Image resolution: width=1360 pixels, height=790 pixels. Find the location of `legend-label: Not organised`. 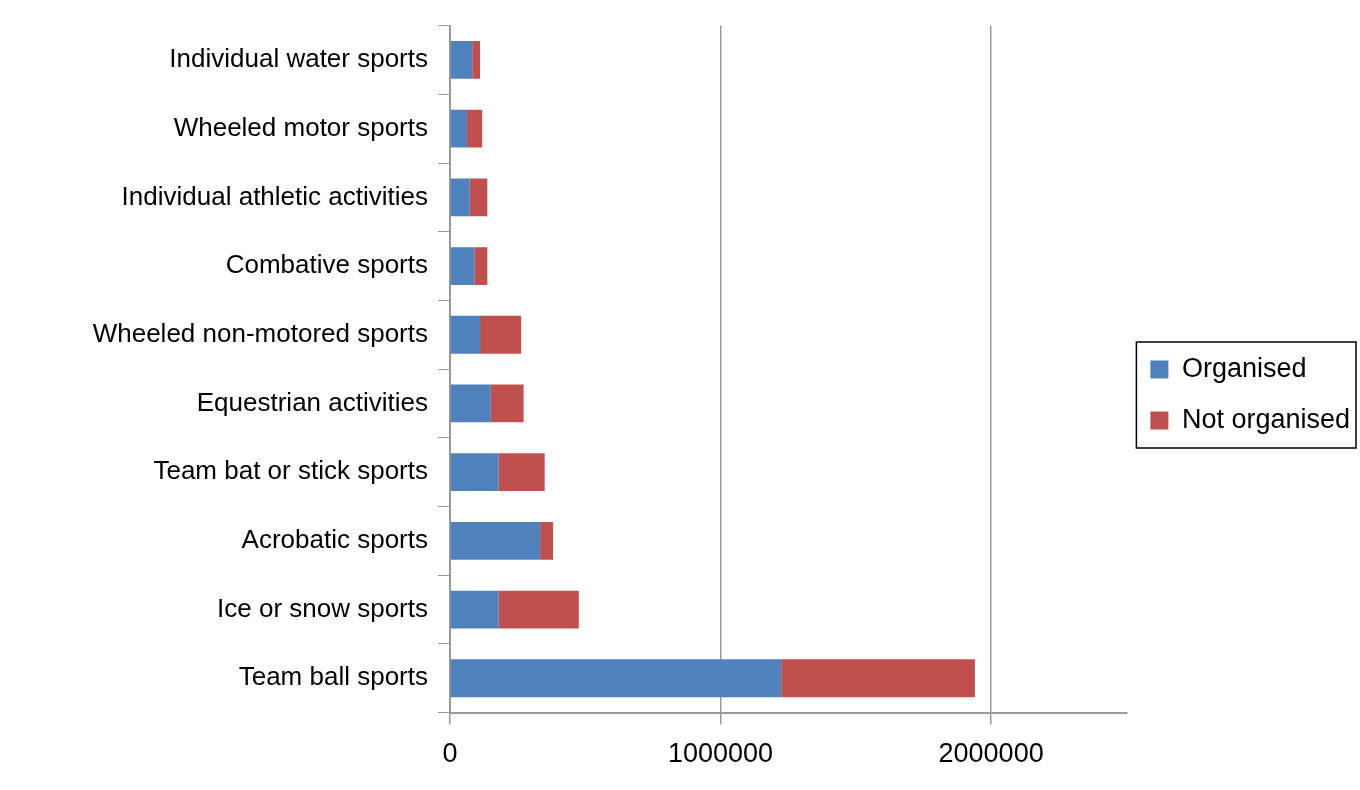

legend-label: Not organised is located at coordinates (1266, 418).